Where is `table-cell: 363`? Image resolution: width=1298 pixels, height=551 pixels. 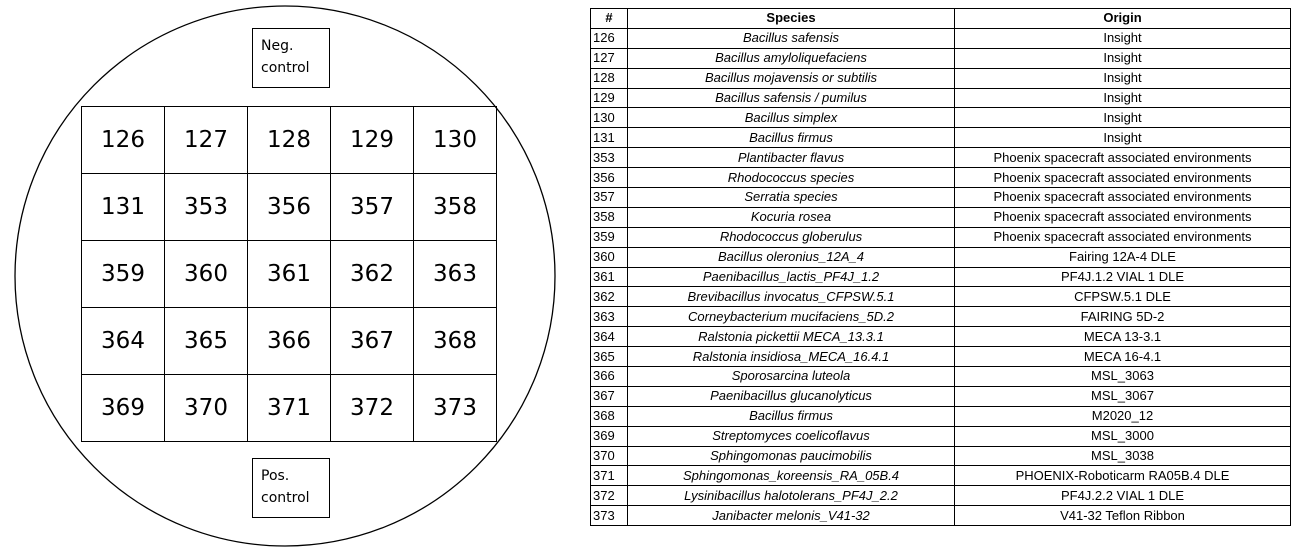
table-cell: 363 is located at coordinates (609, 317).